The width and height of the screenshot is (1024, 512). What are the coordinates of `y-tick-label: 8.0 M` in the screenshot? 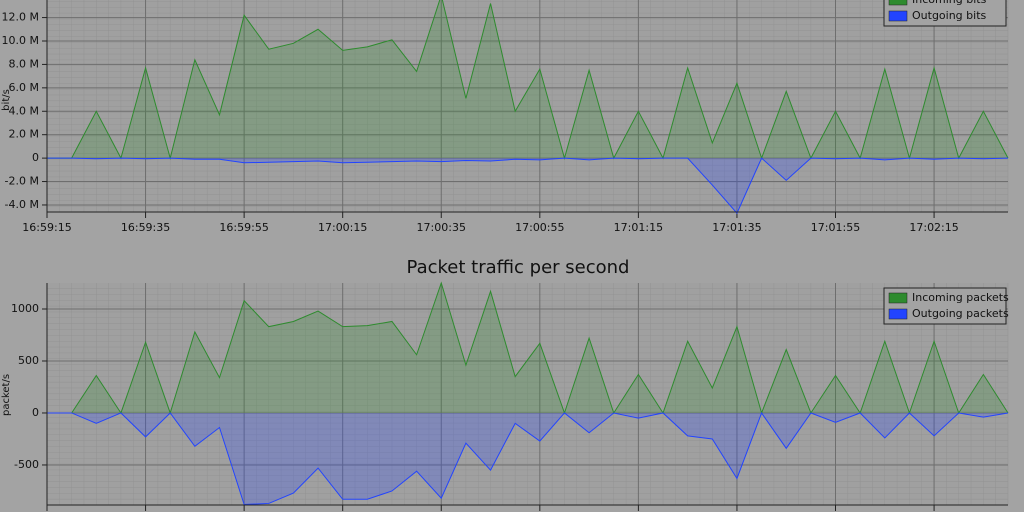 It's located at (24, 63).